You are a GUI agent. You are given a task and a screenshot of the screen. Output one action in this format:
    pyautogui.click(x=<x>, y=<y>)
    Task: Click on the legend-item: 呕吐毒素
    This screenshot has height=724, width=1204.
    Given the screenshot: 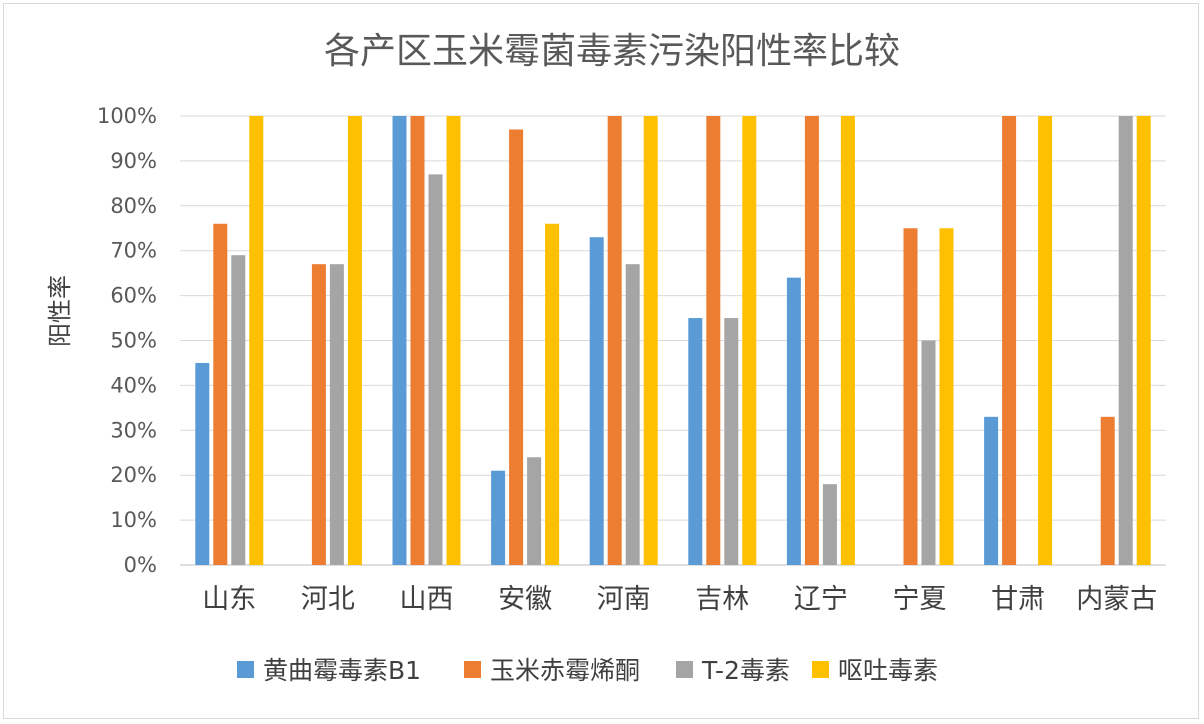 What is the action you would take?
    pyautogui.click(x=875, y=670)
    